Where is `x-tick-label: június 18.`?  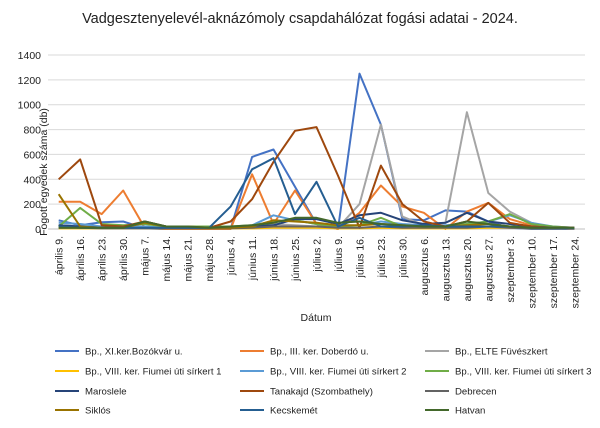 x-tick-label: június 18. is located at coordinates (275, 259).